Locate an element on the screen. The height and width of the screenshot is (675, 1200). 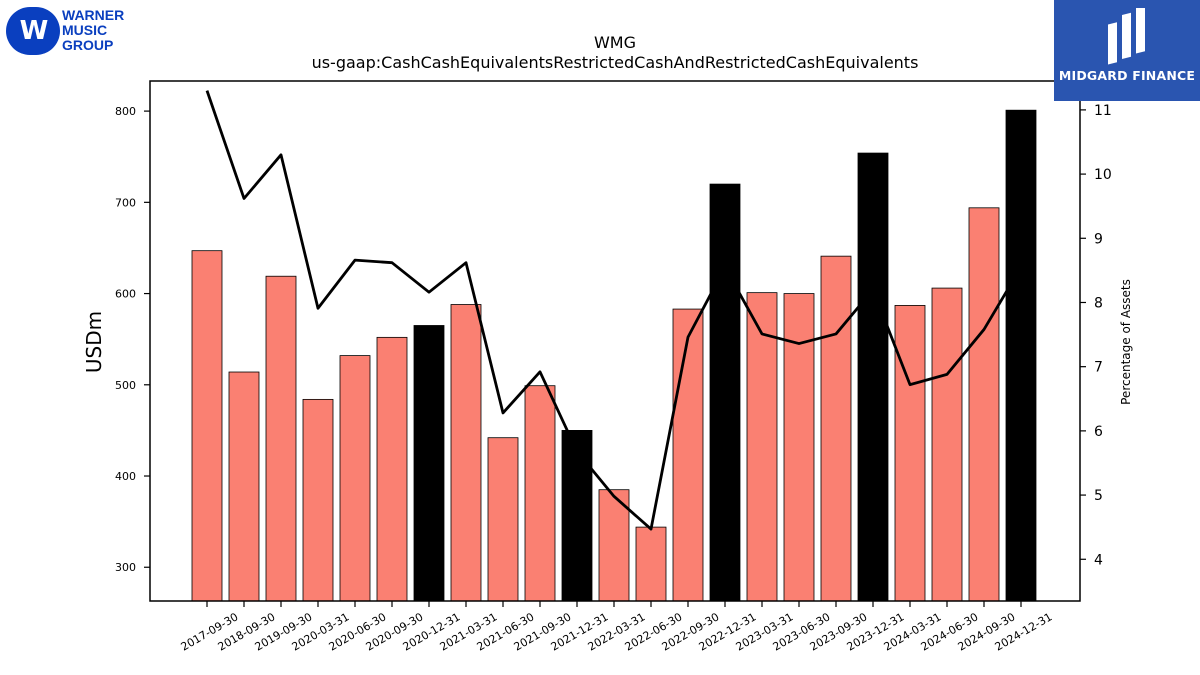
y2-tick-label: 7 is located at coordinates (1098, 368).